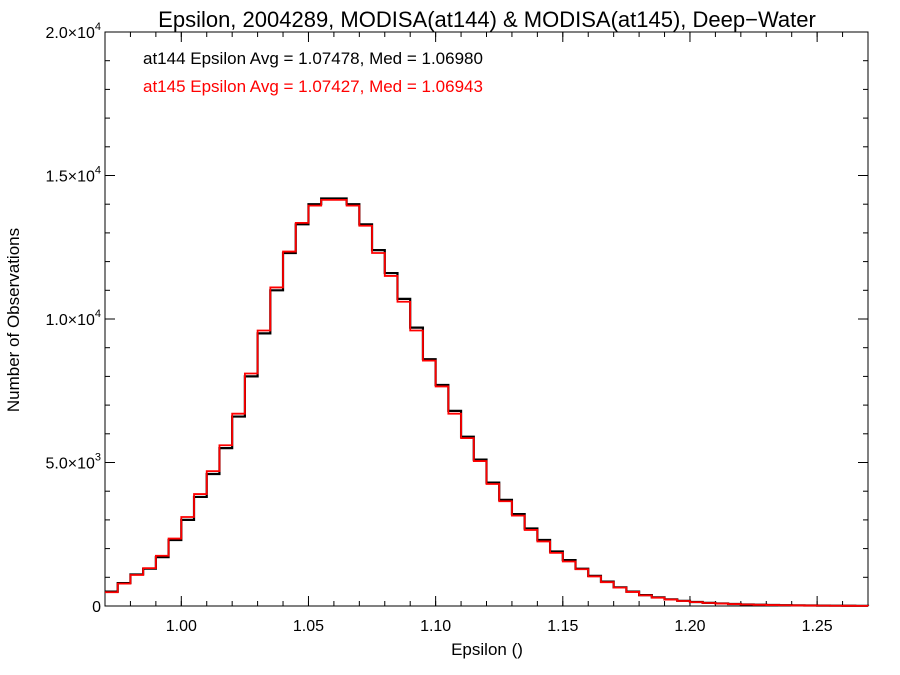 This screenshot has width=900, height=675. Describe the element at coordinates (73, 175) in the screenshot. I see `y-tick-label: 1.5×10⁴` at that location.